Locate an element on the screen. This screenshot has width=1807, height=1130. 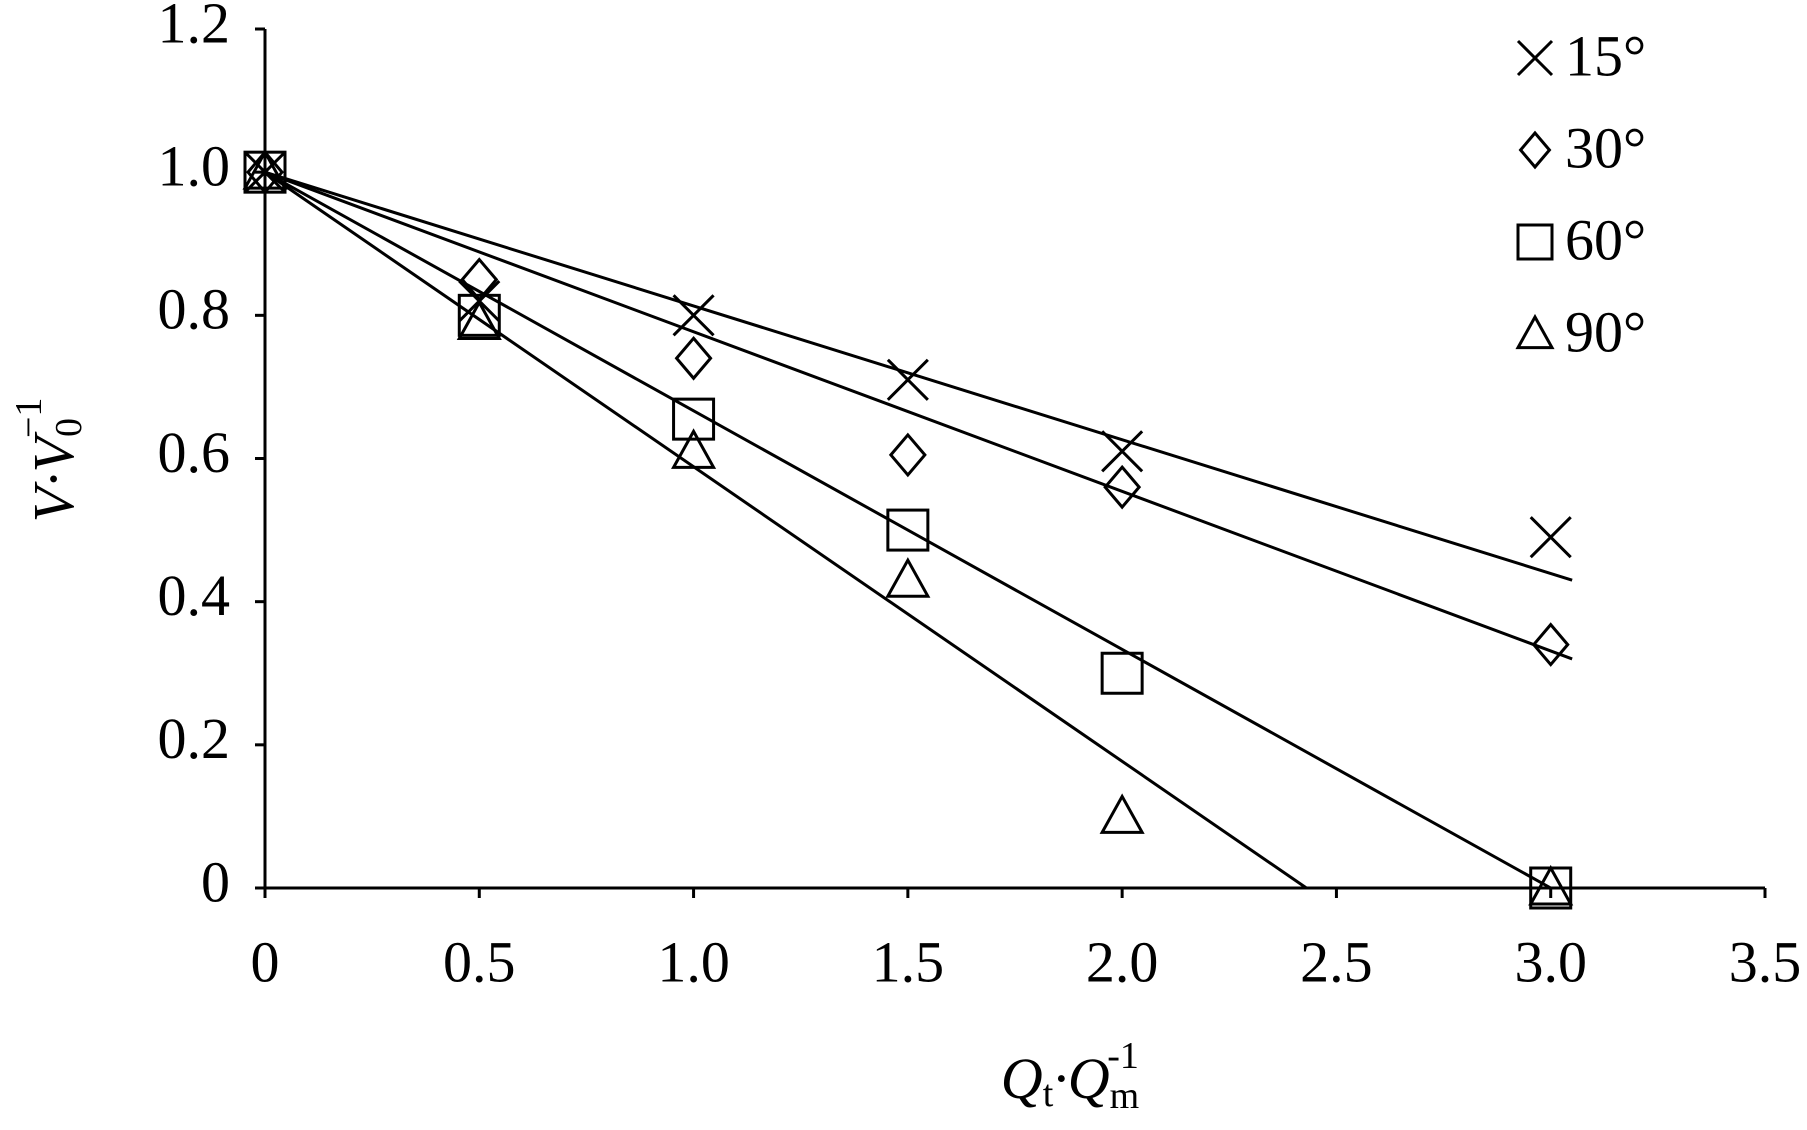
y-tick-label: 0.6 is located at coordinates (194, 452).